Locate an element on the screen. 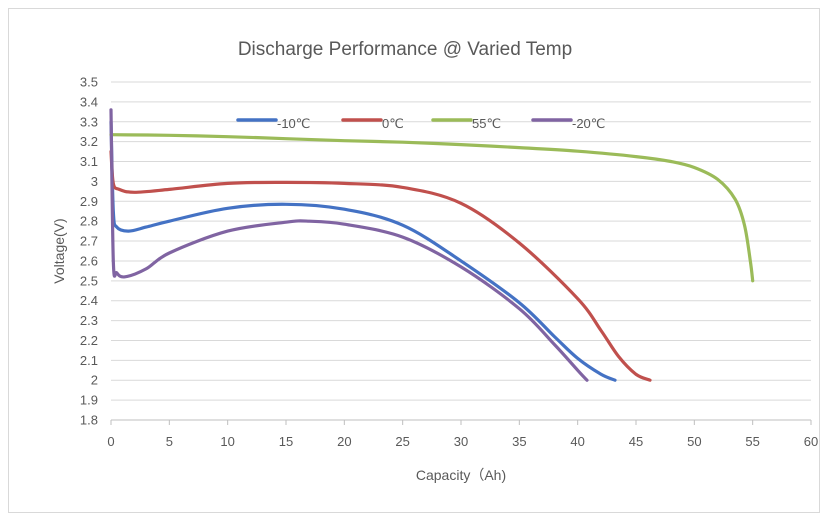 Image resolution: width=829 pixels, height=521 pixels. y-tick-label: 2.1 is located at coordinates (89, 360).